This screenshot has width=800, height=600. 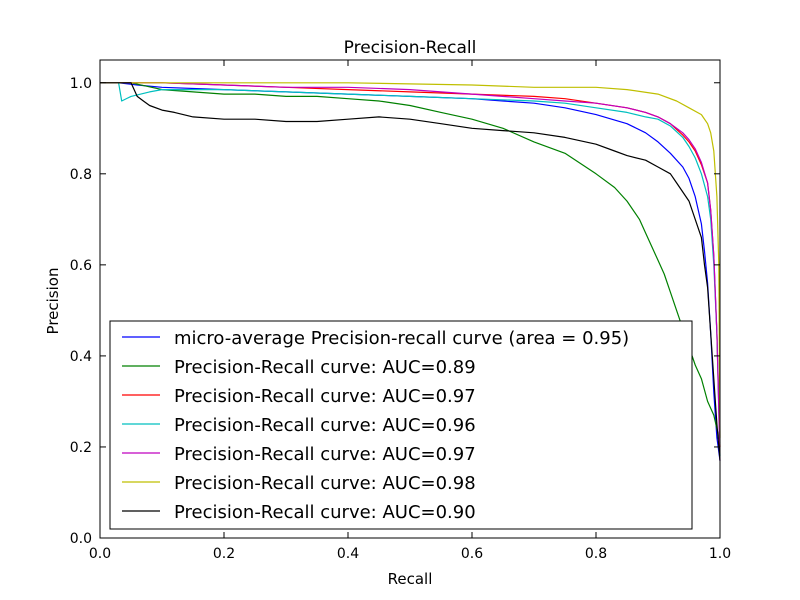 I want to click on y-tick-label: 1.0, so click(x=81, y=84).